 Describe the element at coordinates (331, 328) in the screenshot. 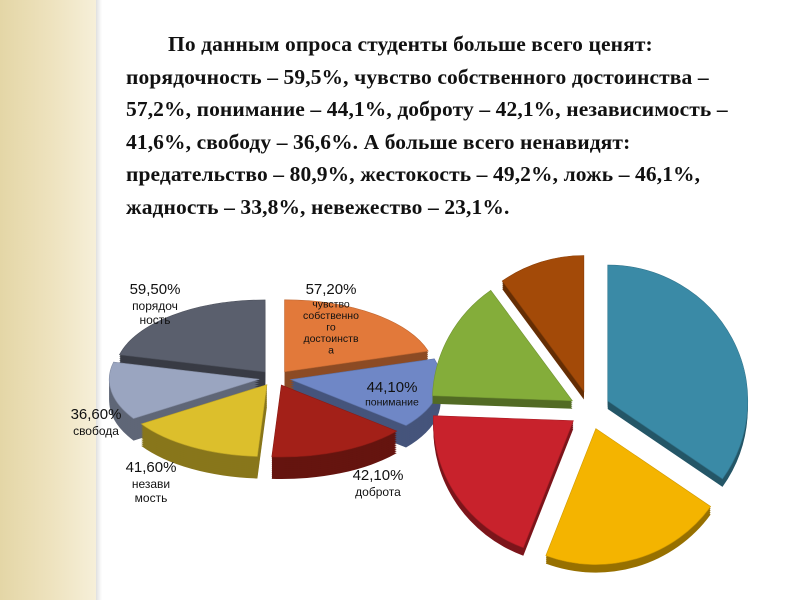

I see `chart1-label-name-0-2: го` at that location.